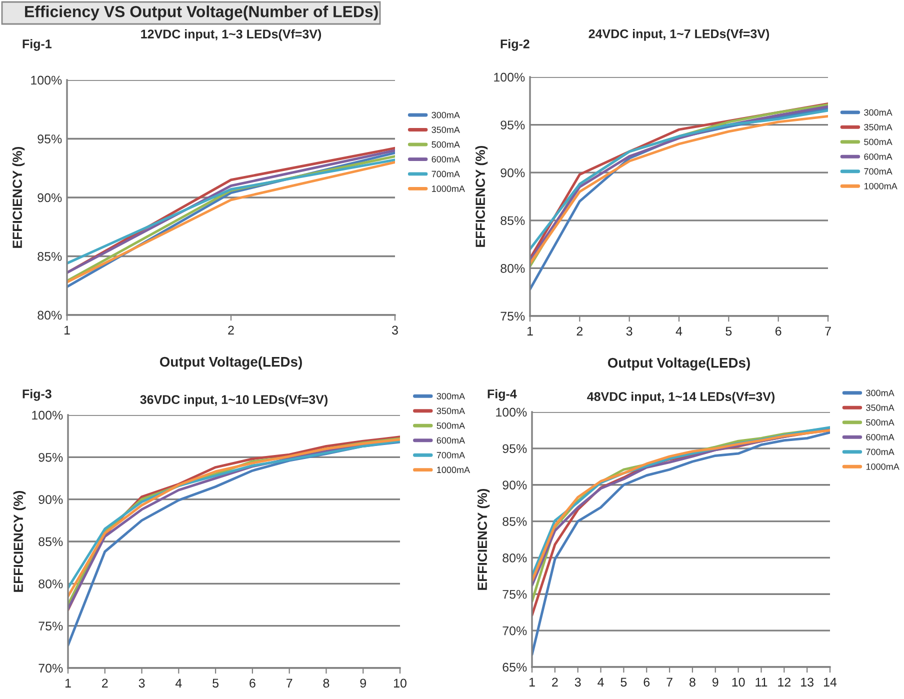  What do you see at coordinates (514, 667) in the screenshot?
I see `y-tick-label: 65%` at bounding box center [514, 667].